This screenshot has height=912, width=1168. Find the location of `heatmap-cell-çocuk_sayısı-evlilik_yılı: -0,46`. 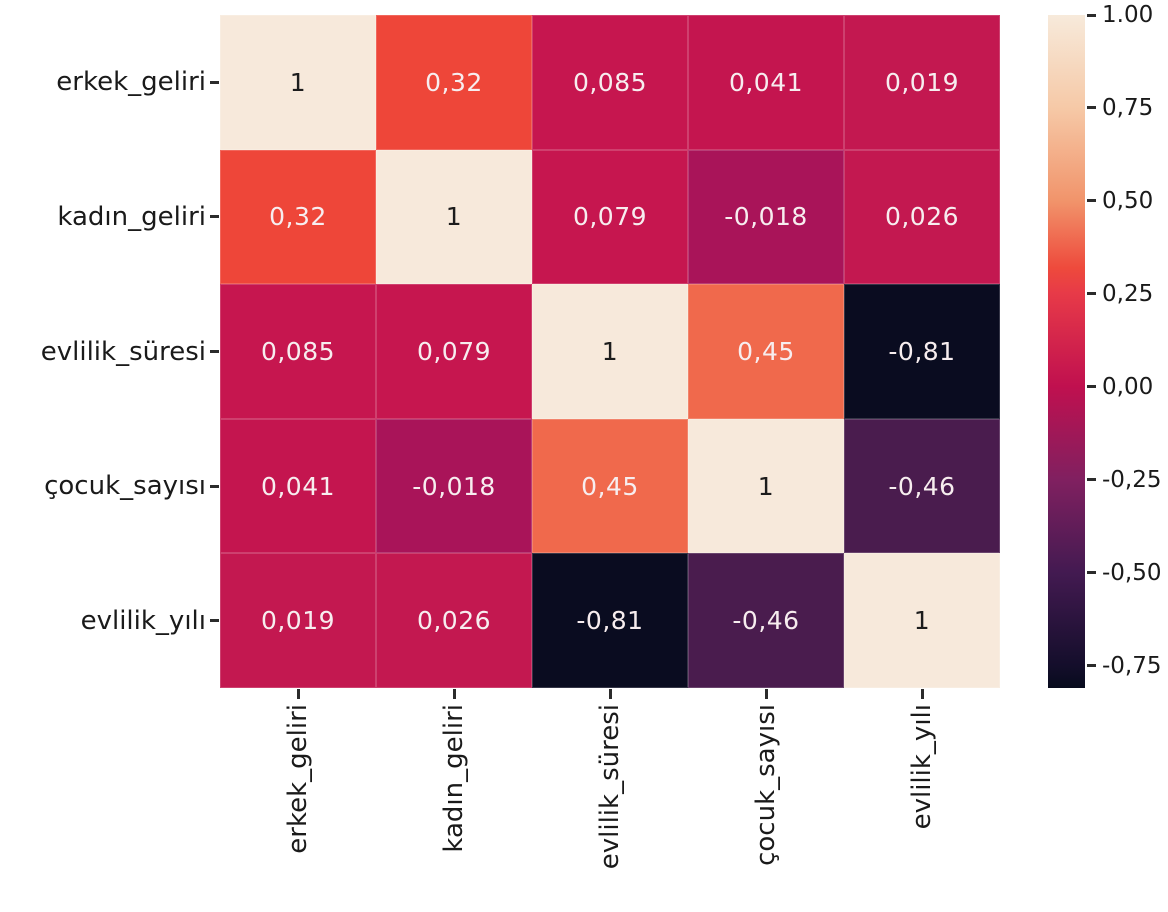

heatmap-cell-çocuk_sayısı-evlilik_yılı: -0,46 is located at coordinates (922, 486).